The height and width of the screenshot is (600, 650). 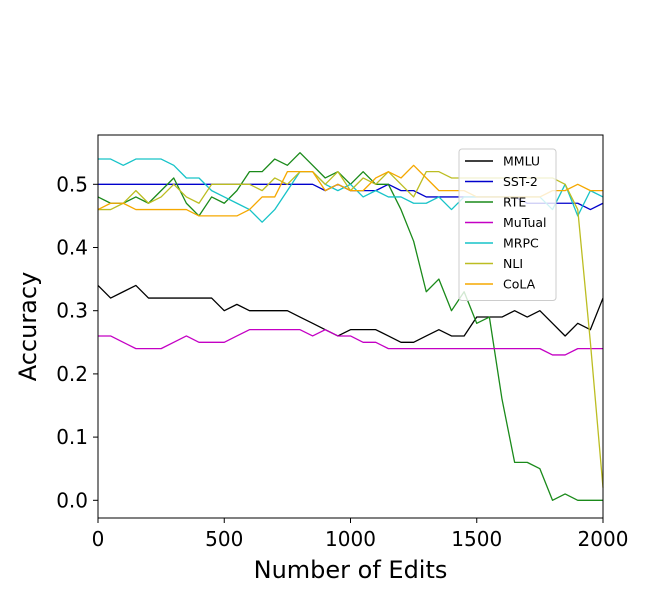 What do you see at coordinates (603, 539) in the screenshot?
I see `x-tick-label: 2000` at bounding box center [603, 539].